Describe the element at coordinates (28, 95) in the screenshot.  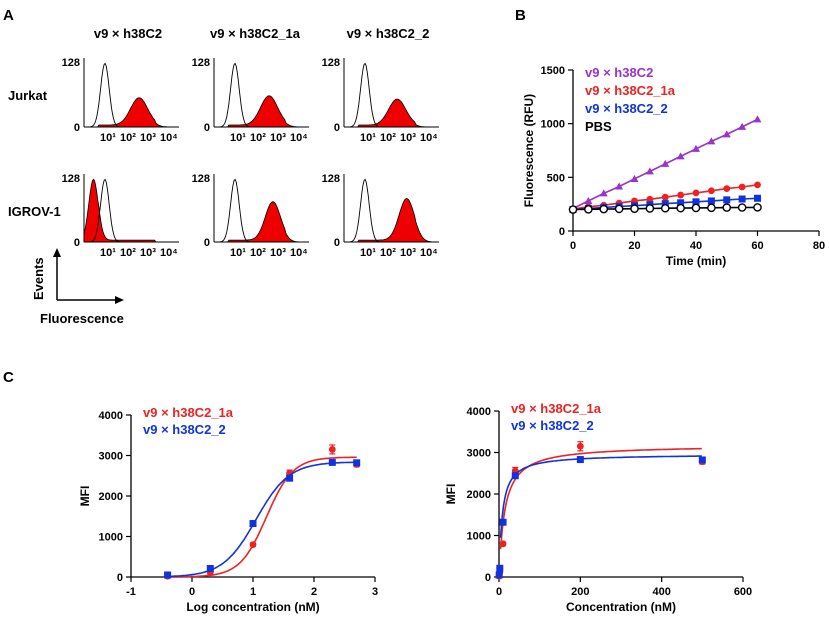
I see `row-label-jurkat: Jurkat` at that location.